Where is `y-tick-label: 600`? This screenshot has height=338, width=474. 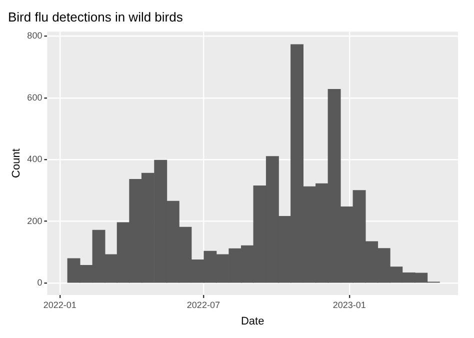
y-tick-label: 600 is located at coordinates (34, 97).